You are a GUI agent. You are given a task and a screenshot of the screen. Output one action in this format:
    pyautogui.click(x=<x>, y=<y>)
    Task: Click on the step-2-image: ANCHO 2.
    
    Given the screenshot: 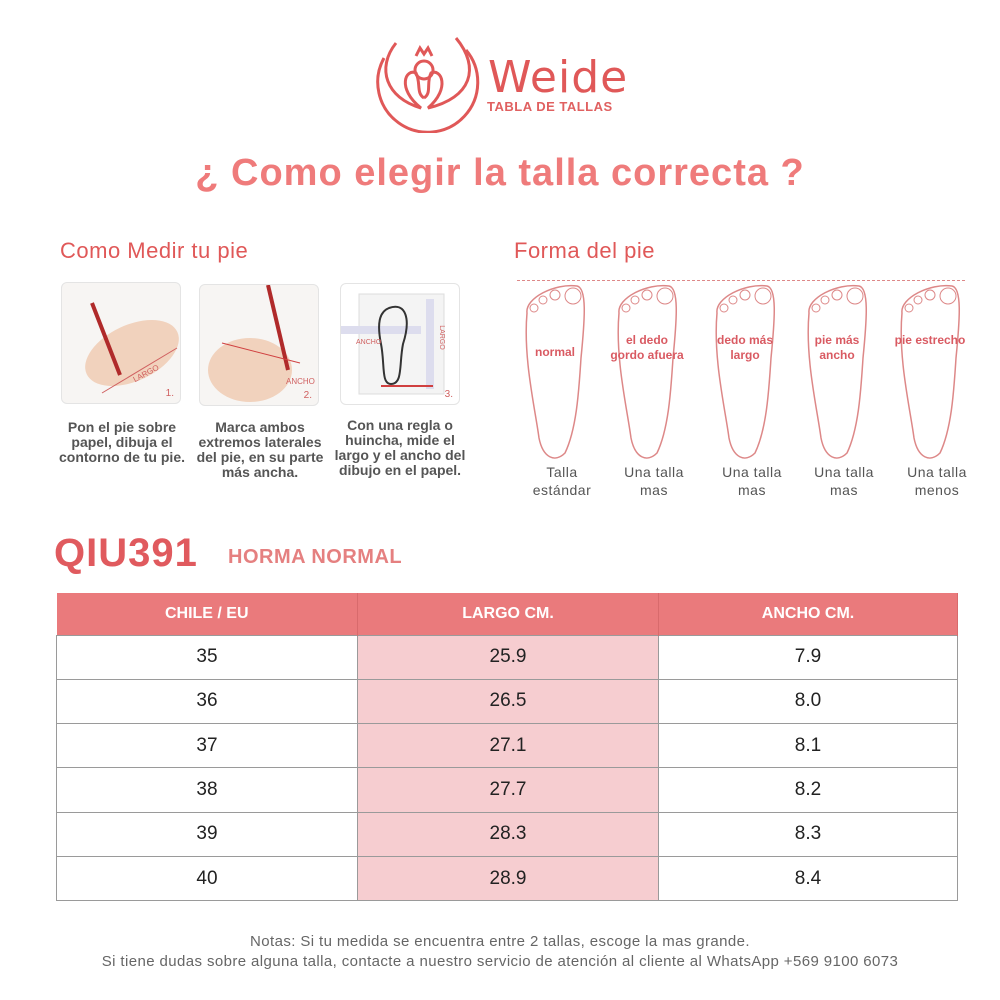 What is the action you would take?
    pyautogui.click(x=259, y=345)
    